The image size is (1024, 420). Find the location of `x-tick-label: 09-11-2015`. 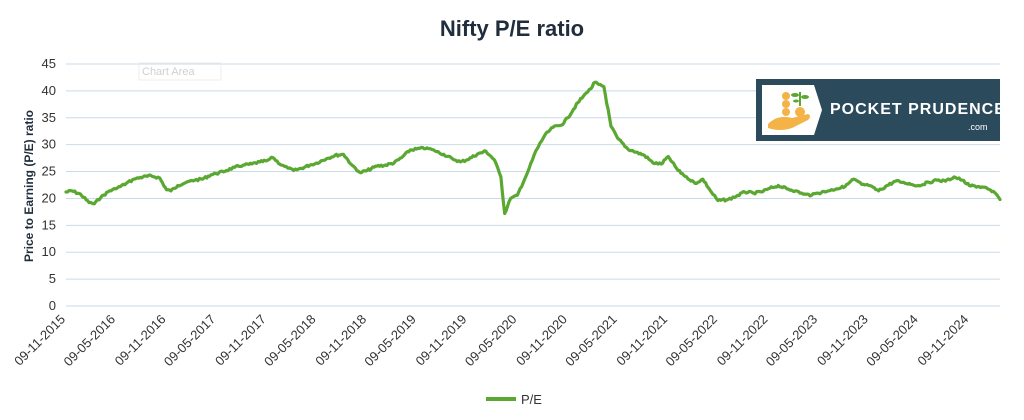

x-tick-label: 09-11-2015 is located at coordinates (39, 340).